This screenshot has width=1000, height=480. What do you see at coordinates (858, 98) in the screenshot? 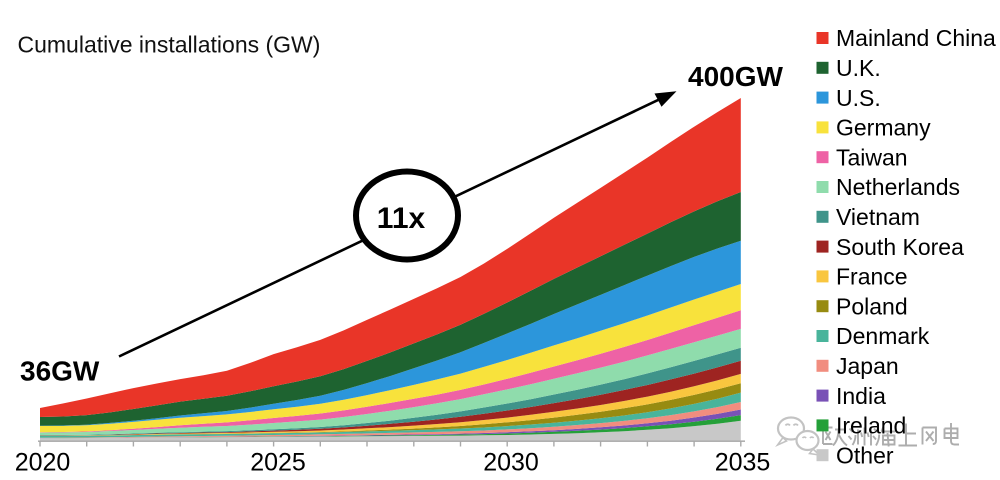
I see `svg-text: U.S.` at bounding box center [858, 98].